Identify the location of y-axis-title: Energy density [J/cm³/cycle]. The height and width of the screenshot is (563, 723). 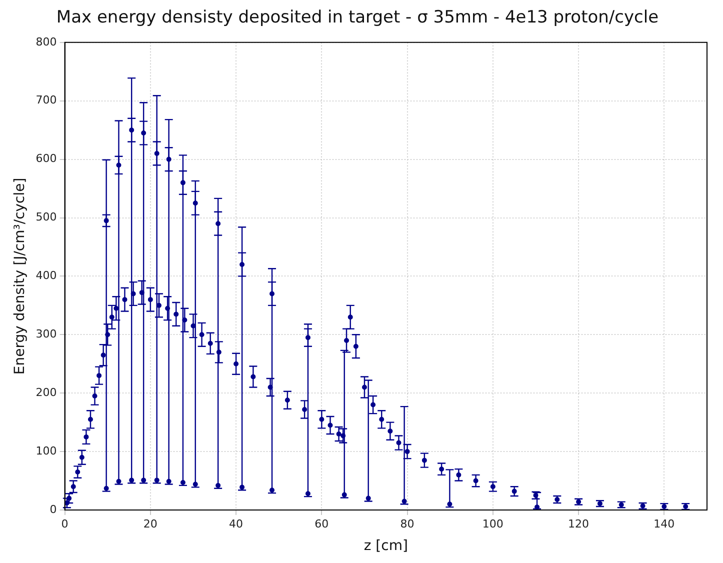
(20, 276).